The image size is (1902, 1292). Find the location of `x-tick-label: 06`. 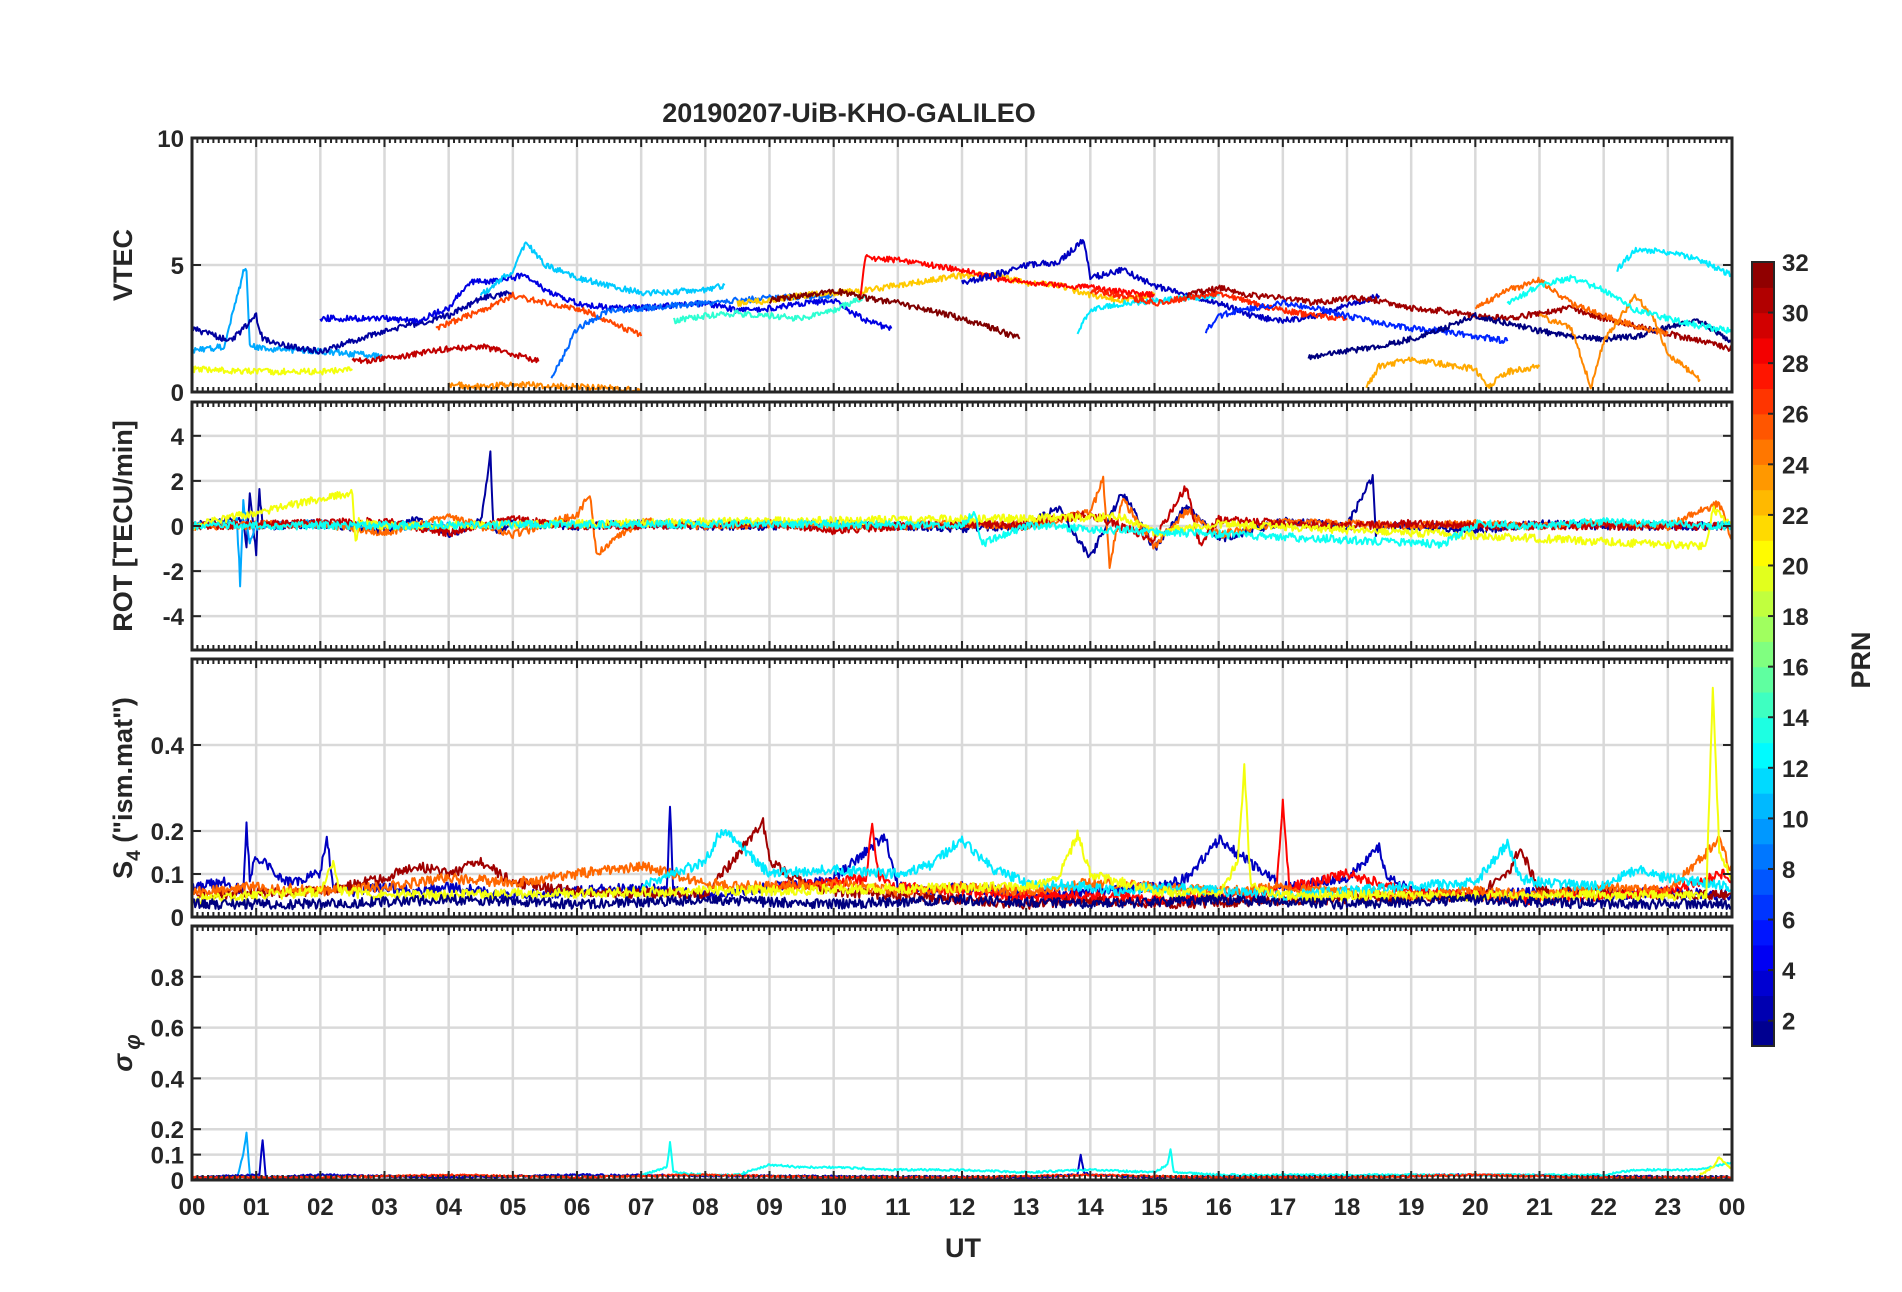

x-tick-label: 06 is located at coordinates (577, 1207).